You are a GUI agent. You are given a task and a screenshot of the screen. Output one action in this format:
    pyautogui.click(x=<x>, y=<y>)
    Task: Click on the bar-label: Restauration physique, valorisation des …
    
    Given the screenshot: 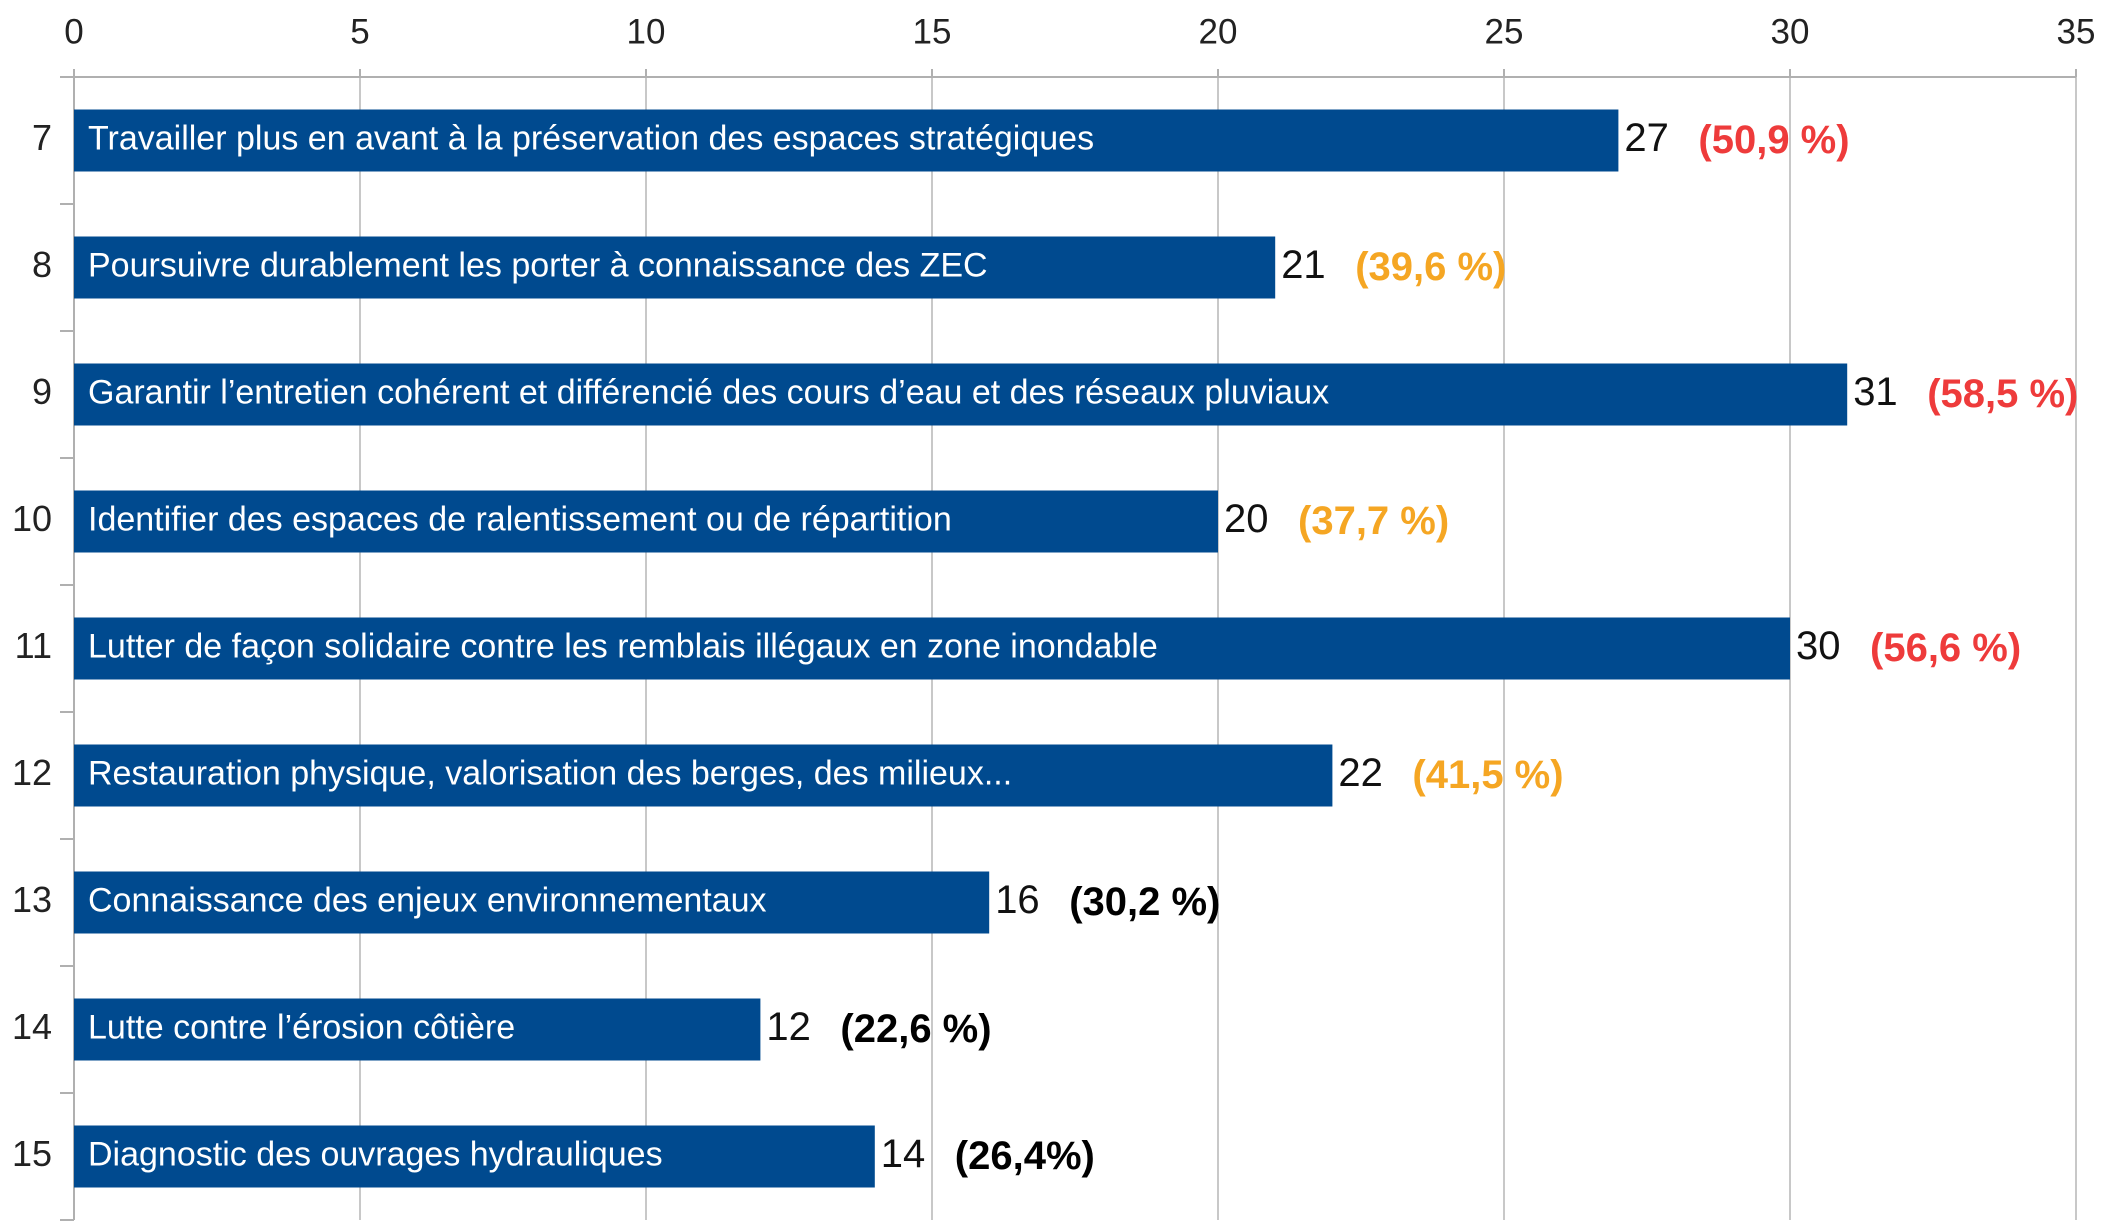 What is the action you would take?
    pyautogui.click(x=550, y=773)
    